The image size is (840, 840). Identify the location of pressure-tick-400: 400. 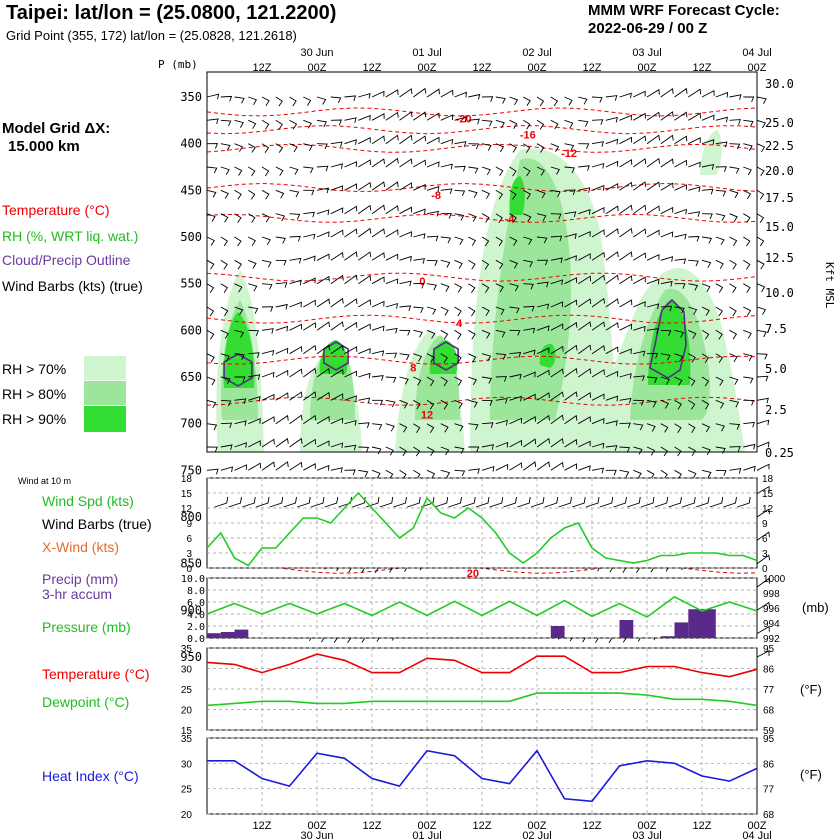
(191, 144).